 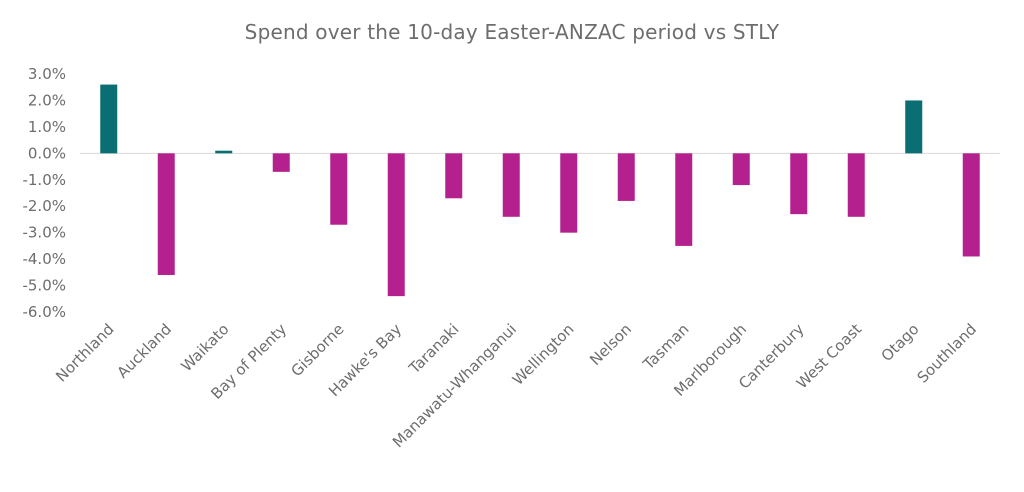 What do you see at coordinates (281, 162) in the screenshot?
I see `bar-bay-of-plenty` at bounding box center [281, 162].